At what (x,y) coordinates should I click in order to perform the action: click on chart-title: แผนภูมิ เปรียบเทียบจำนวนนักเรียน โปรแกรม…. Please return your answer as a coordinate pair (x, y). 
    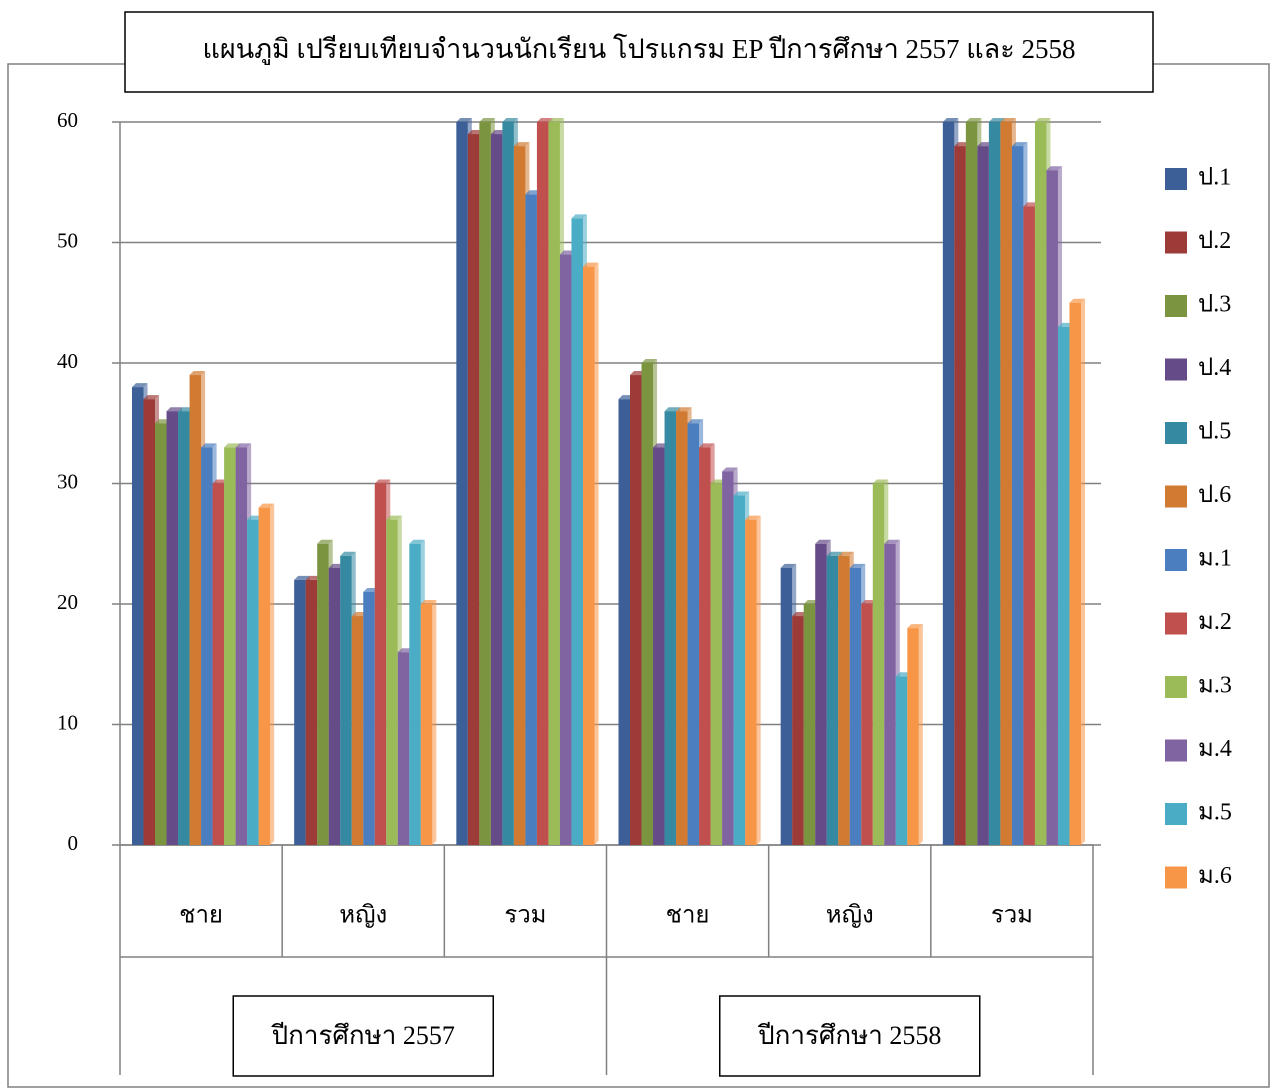
    Looking at the image, I should click on (639, 49).